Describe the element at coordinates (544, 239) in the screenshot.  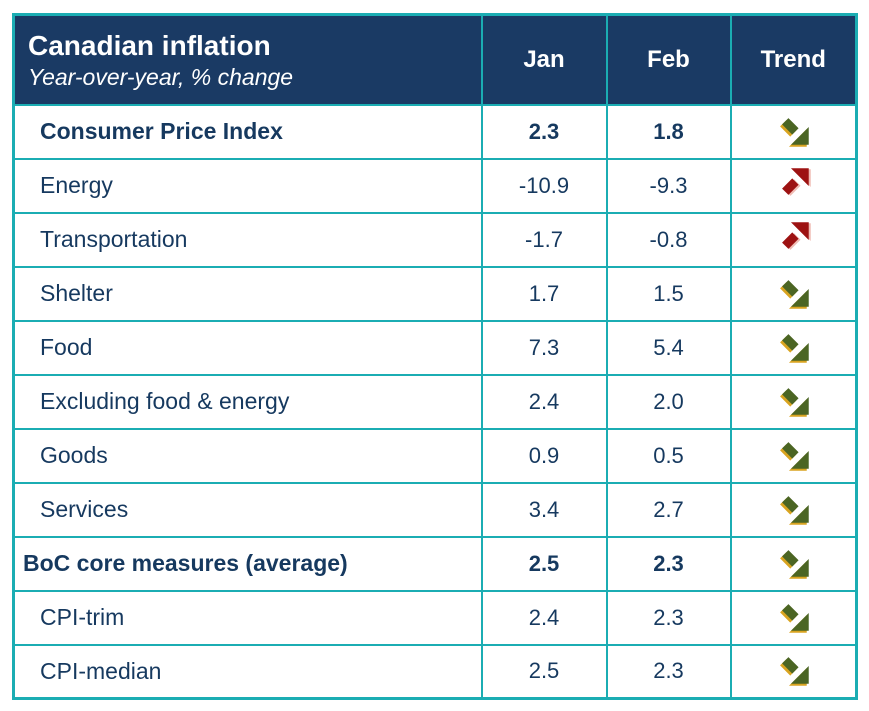
I see `jan-value: -1.7` at that location.